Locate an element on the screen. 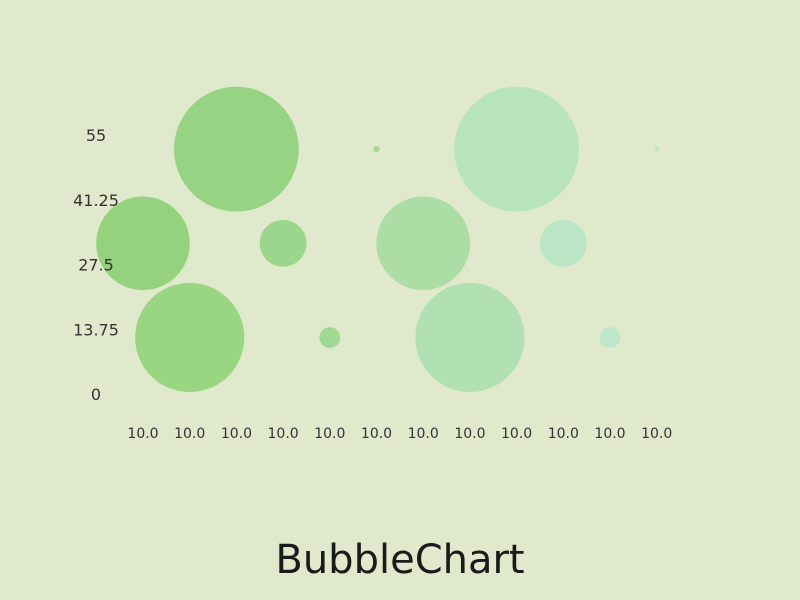 The height and width of the screenshot is (600, 800). y-tick-label: 0 is located at coordinates (96, 394).